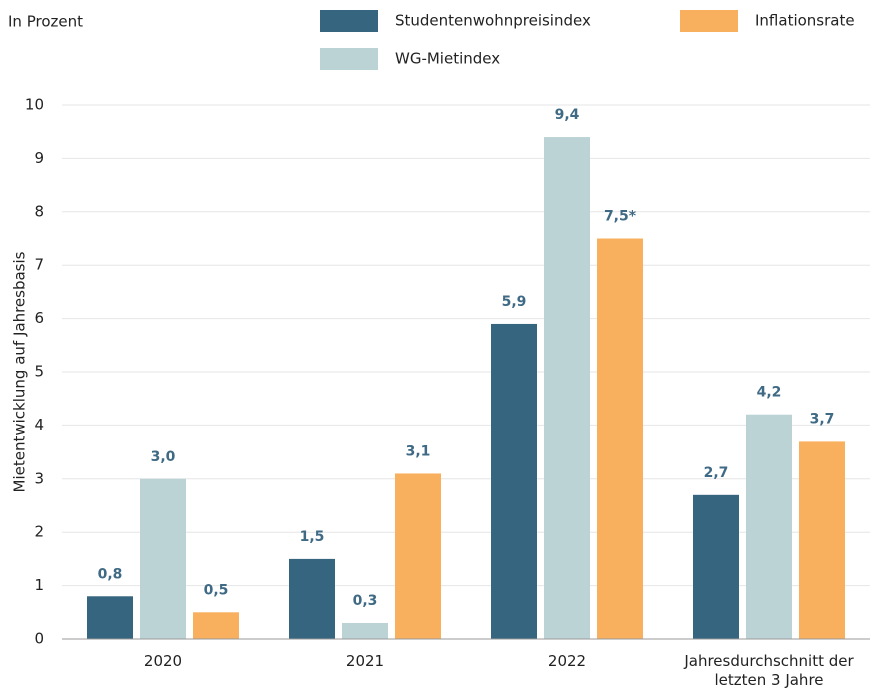 The width and height of the screenshot is (875, 697). Describe the element at coordinates (493, 21) in the screenshot. I see `legend-label: Studentenwohnpreisindex` at that location.